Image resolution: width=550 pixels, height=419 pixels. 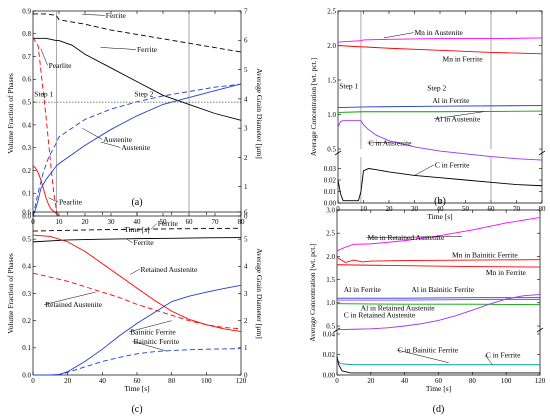 I want to click on y-tick-label: 0.04, so click(x=329, y=334).